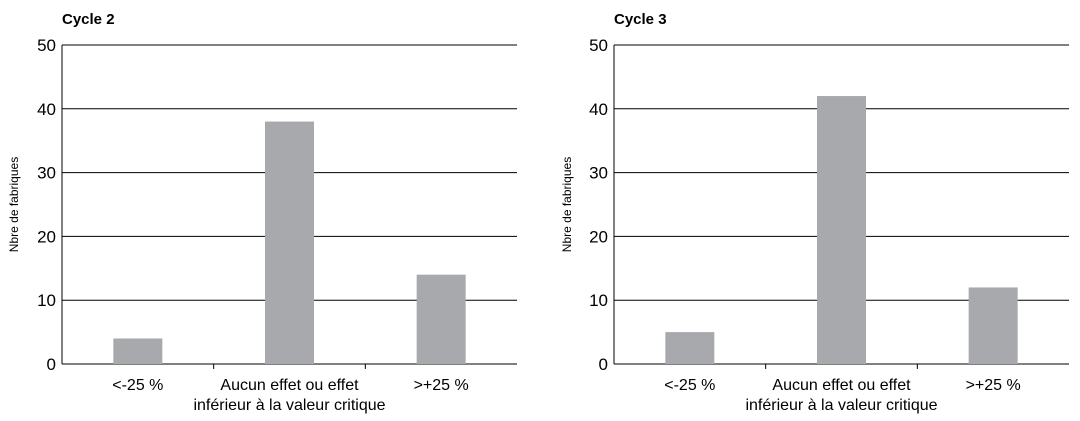  What do you see at coordinates (640, 19) in the screenshot?
I see `chart-title: Cycle 3` at bounding box center [640, 19].